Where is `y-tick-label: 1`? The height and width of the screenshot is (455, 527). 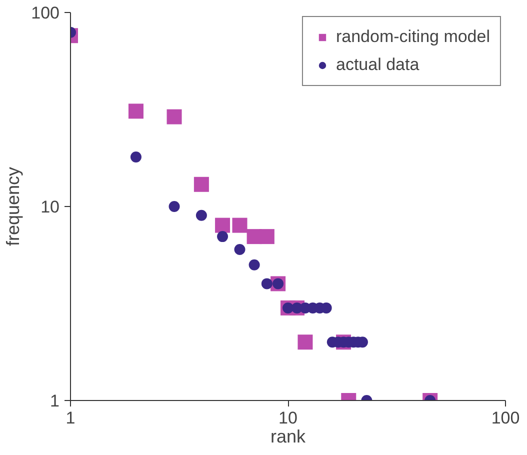
y-tick-label: 1 is located at coordinates (55, 401).